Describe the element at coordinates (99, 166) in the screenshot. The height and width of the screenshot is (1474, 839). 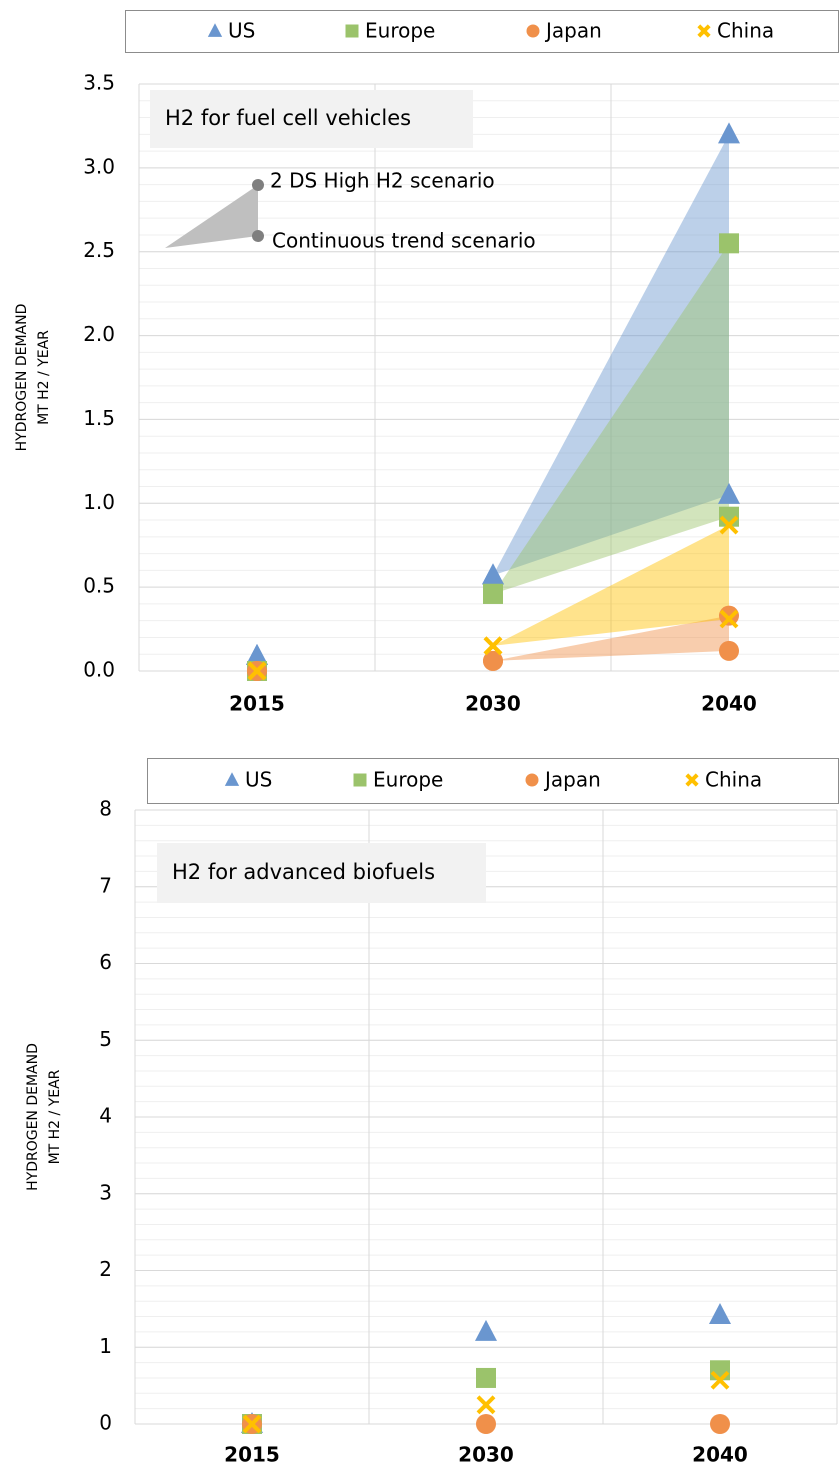
I see `y-tick-label: 3.0` at that location.